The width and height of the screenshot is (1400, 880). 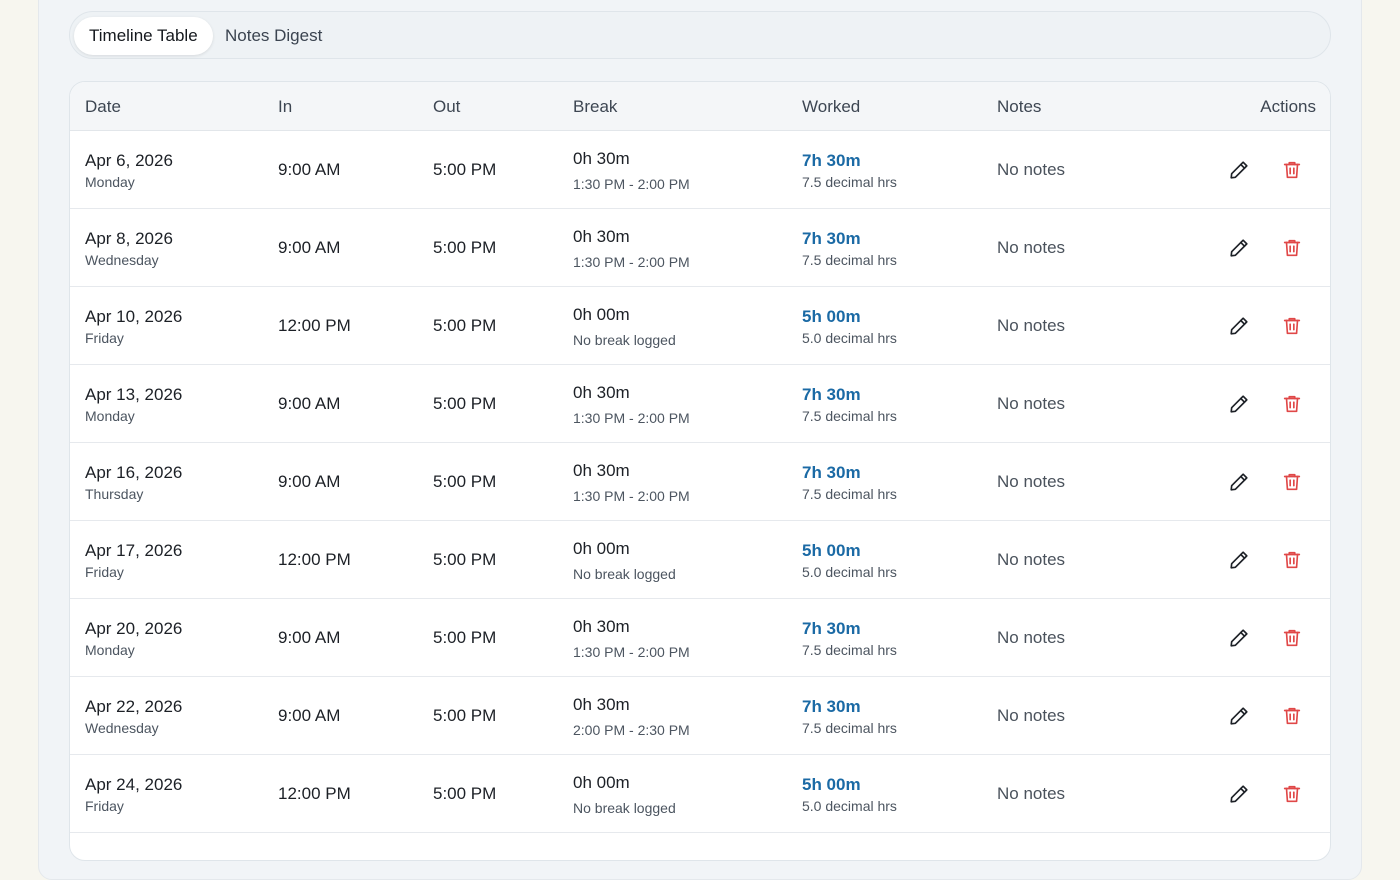 What do you see at coordinates (103, 106) in the screenshot?
I see `header-date: Date` at bounding box center [103, 106].